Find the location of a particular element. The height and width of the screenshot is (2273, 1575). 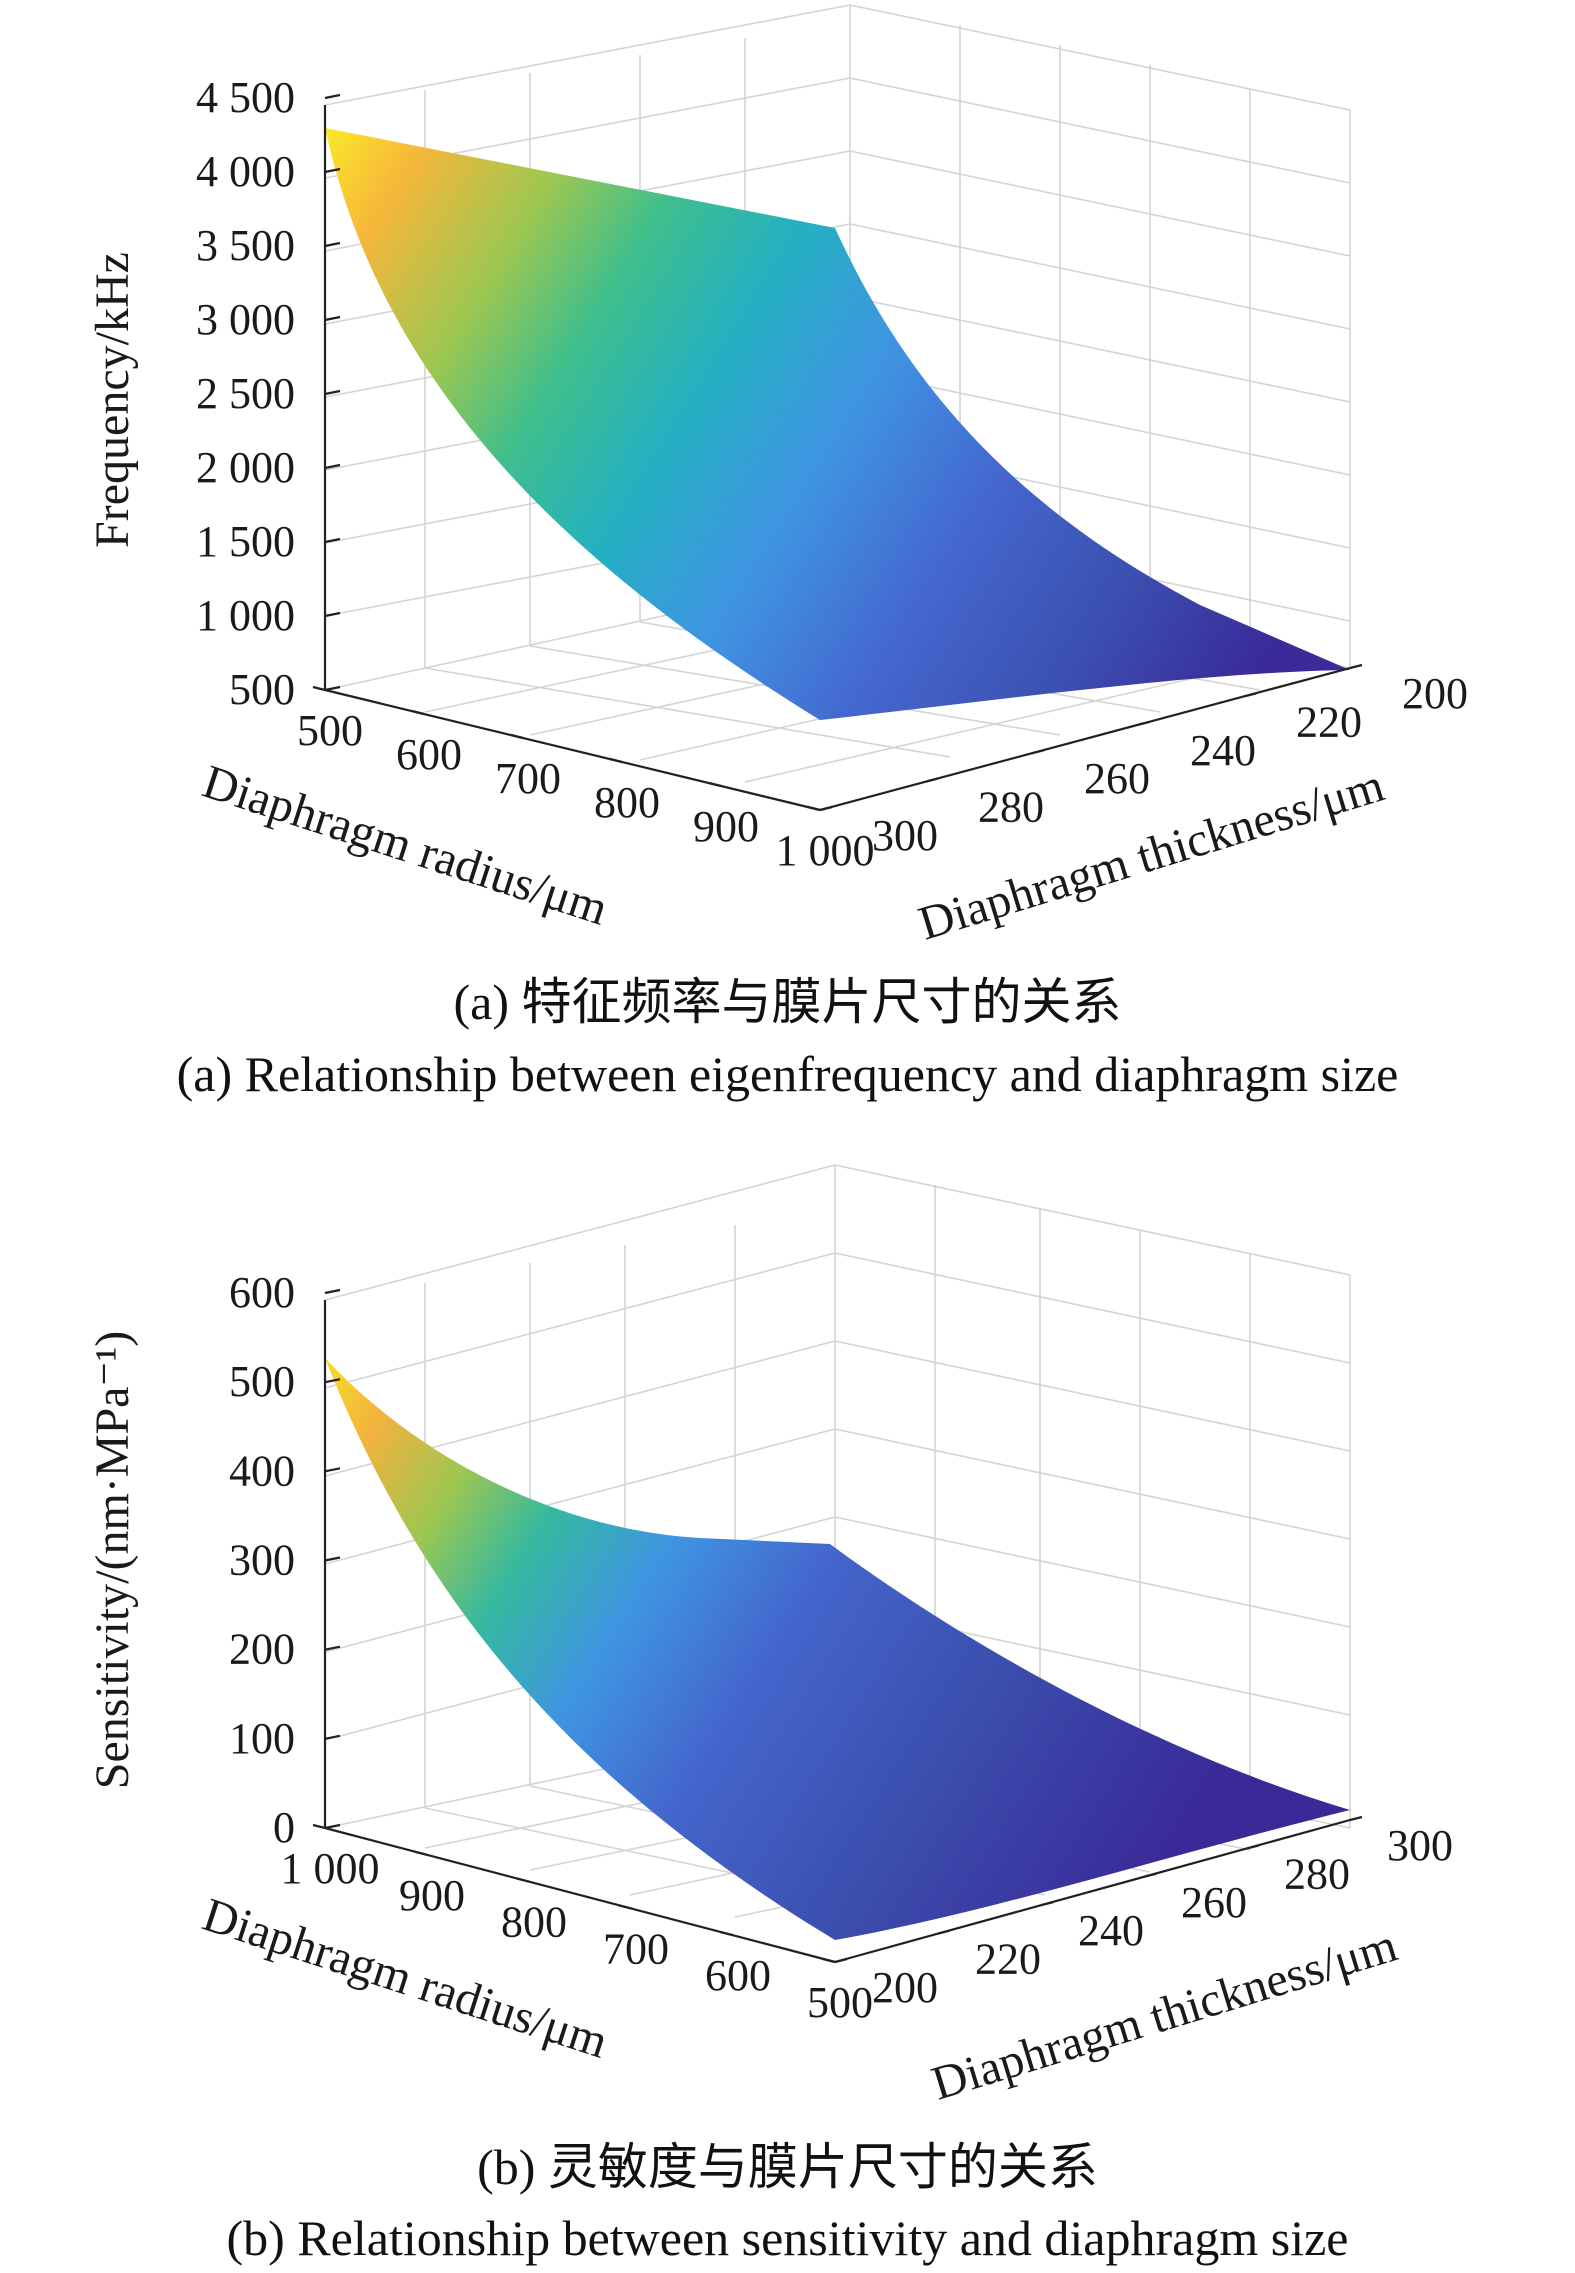

z-tick-label: 3 000 is located at coordinates (245, 319).